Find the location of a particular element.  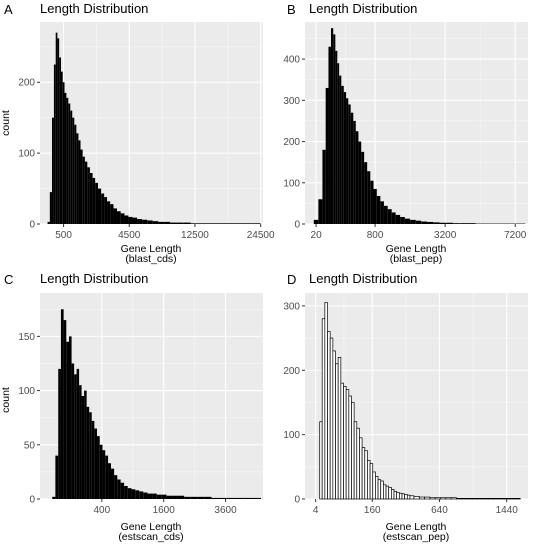

x-axis-subtitle: (estscan_cds) is located at coordinates (150, 537).